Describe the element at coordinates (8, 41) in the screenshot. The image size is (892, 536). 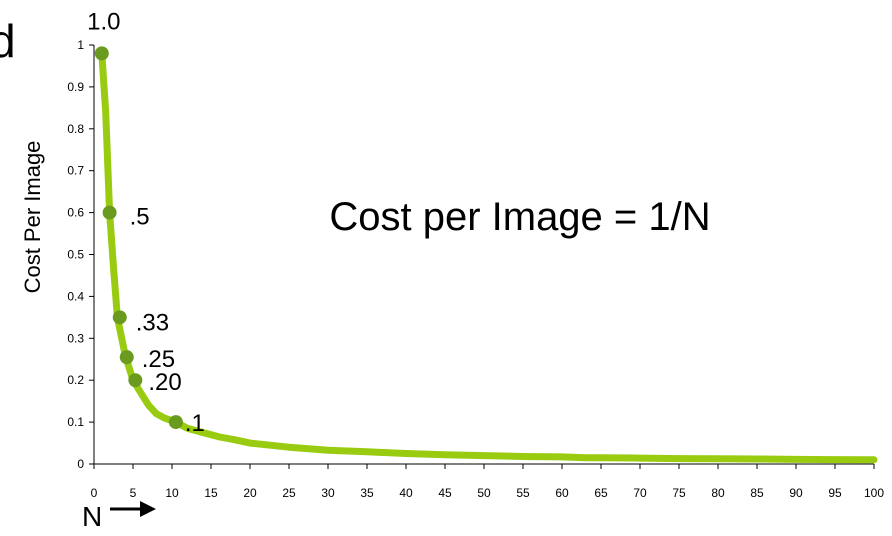
I see `fragment-text: d` at that location.